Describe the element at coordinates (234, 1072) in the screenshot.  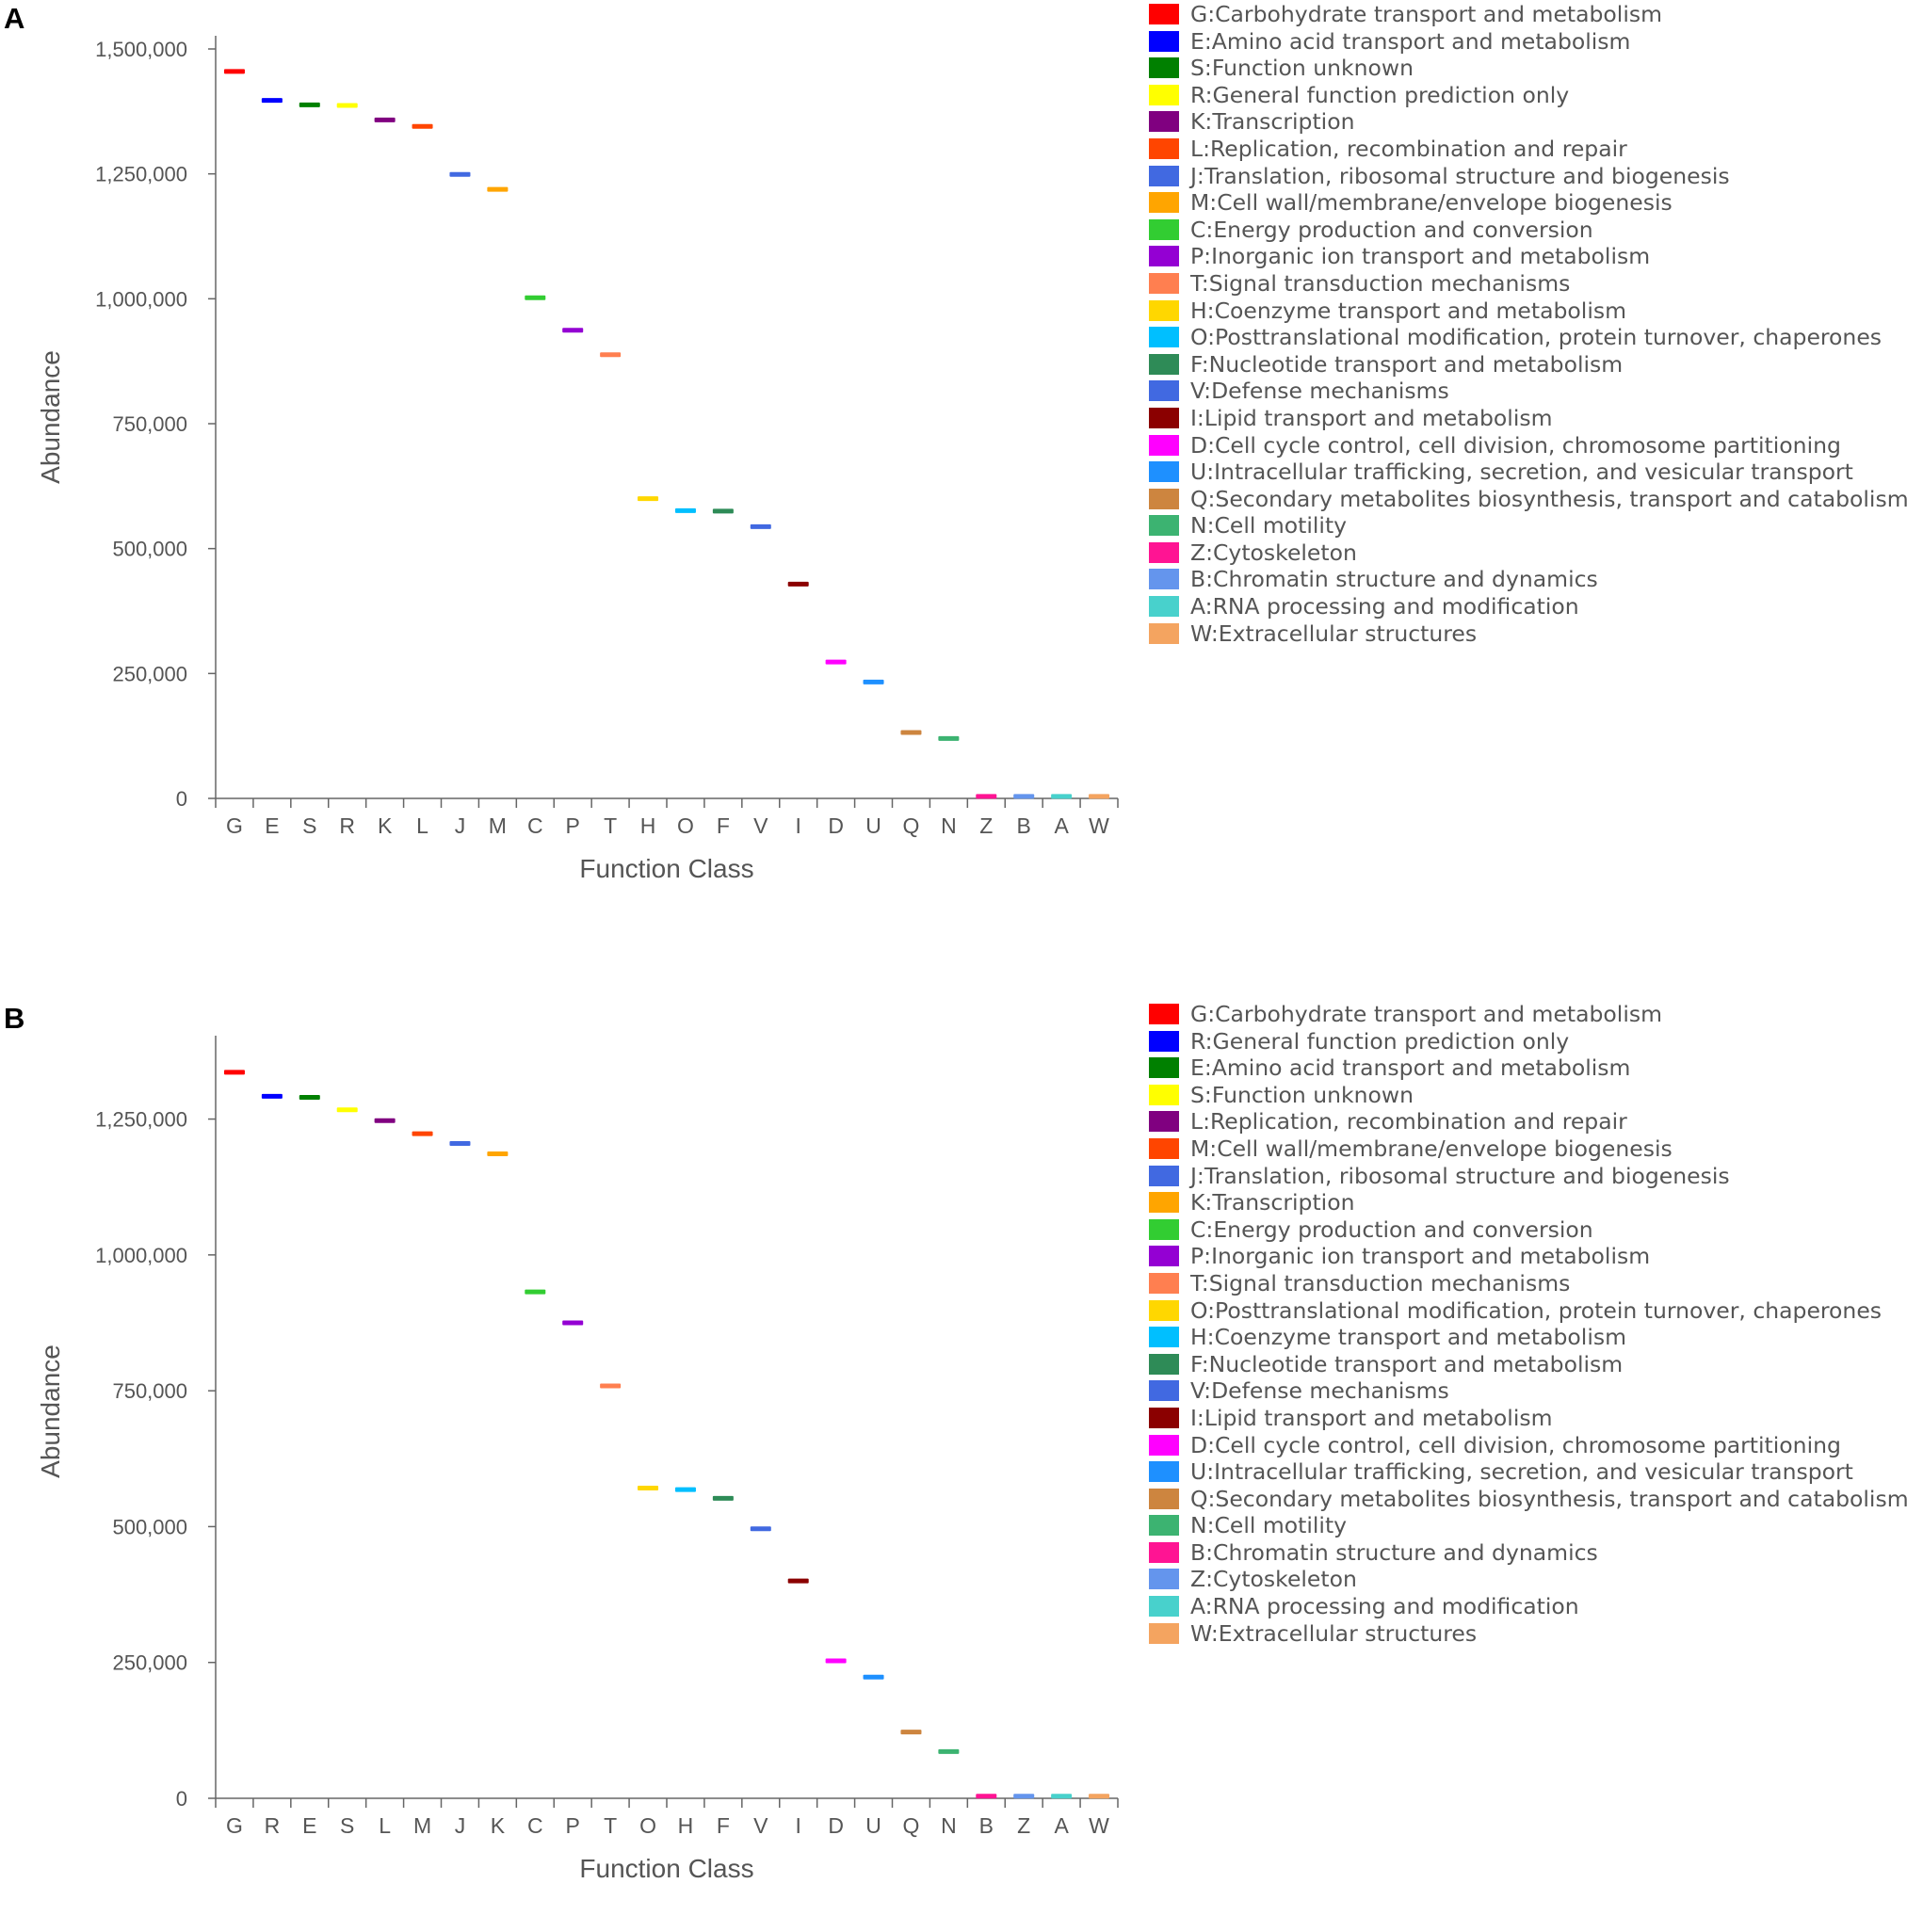
I see `box-mark-G` at that location.